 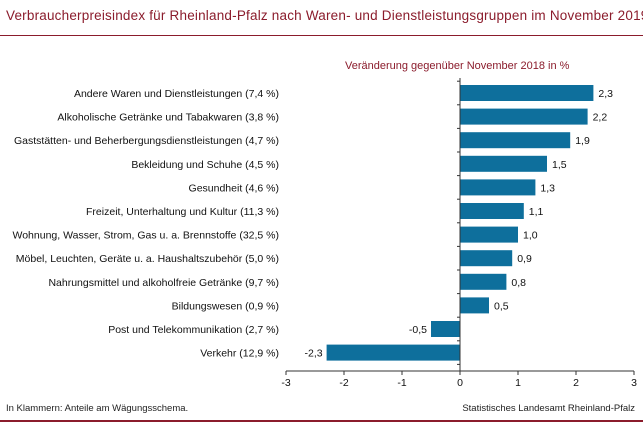 What do you see at coordinates (547, 188) in the screenshot?
I see `value-label: 1,3` at bounding box center [547, 188].